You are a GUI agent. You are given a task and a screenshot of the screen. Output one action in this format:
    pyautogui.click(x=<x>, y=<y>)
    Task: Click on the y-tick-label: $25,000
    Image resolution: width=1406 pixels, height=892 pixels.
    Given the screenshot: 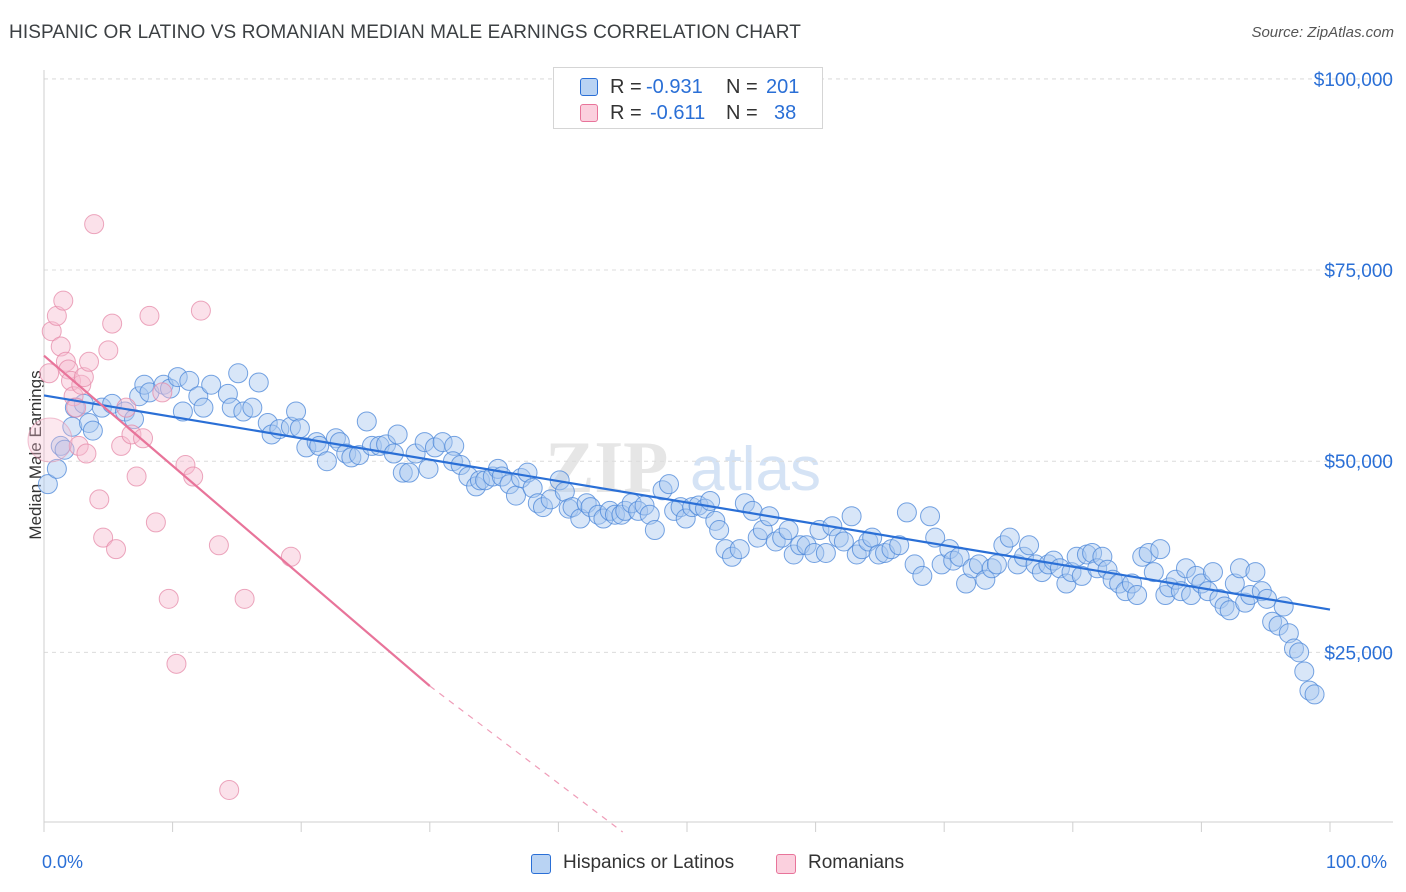 What is the action you would take?
    pyautogui.click(x=1358, y=653)
    